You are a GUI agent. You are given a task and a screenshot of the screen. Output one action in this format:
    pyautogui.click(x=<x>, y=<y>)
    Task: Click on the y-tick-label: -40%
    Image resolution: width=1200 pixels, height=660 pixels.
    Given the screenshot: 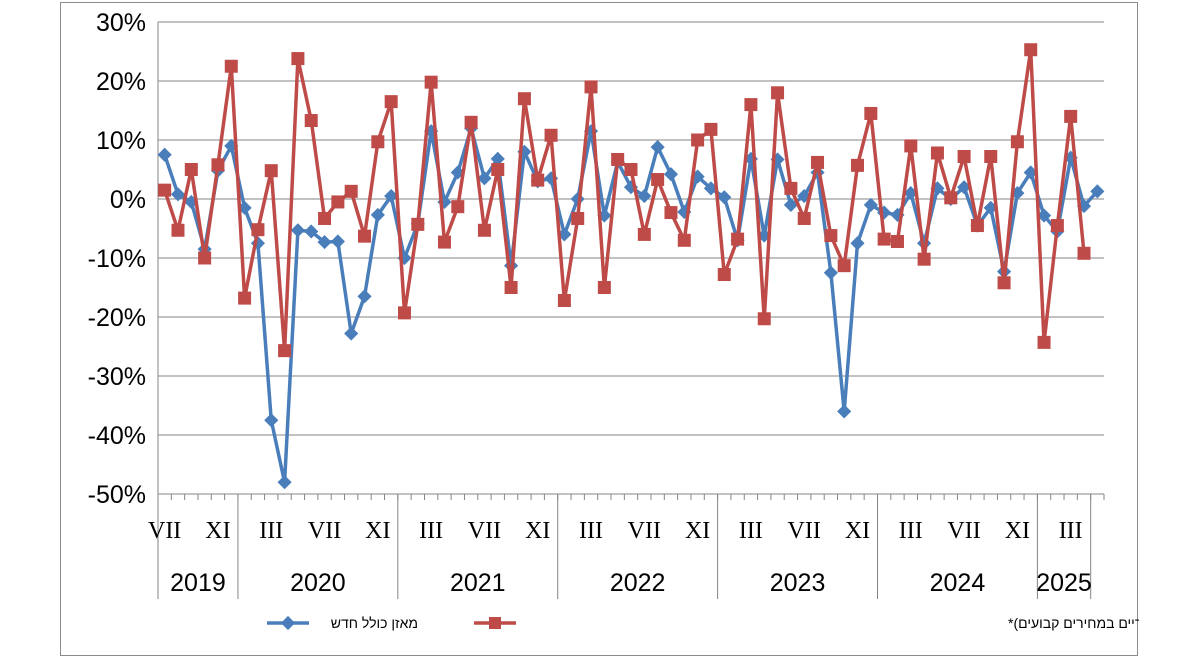 What is the action you would take?
    pyautogui.click(x=117, y=436)
    